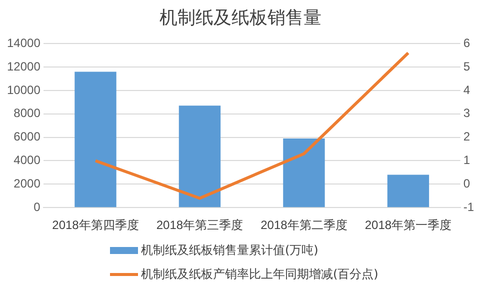 The image size is (483, 291). What do you see at coordinates (466, 89) in the screenshot?
I see `y2-tick-label: 4` at bounding box center [466, 89].